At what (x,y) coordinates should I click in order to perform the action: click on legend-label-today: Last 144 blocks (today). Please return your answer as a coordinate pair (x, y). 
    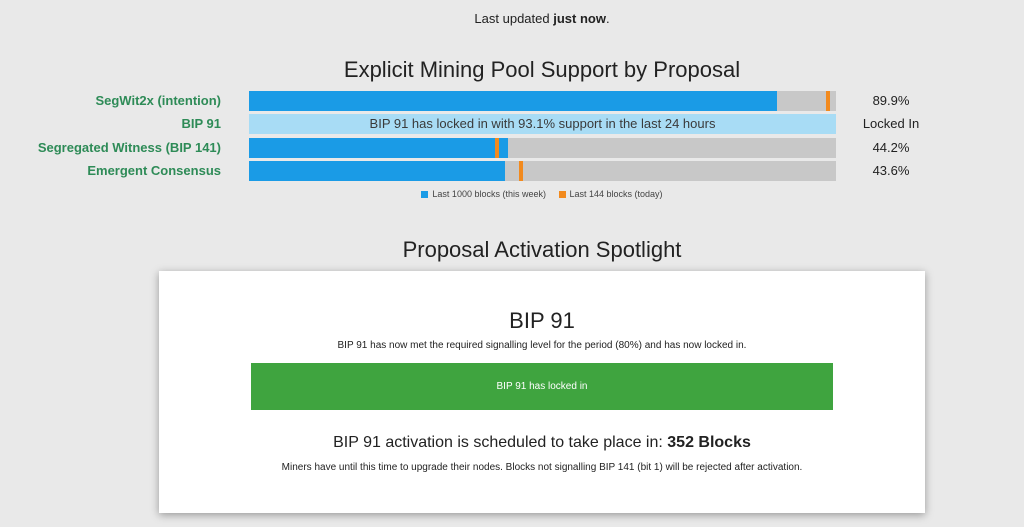
    Looking at the image, I should click on (616, 194).